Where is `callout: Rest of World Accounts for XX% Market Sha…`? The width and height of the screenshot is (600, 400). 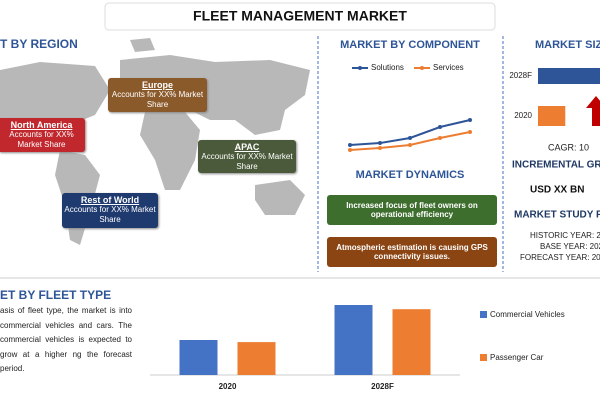
callout: Rest of World Accounts for XX% Market Sha… is located at coordinates (110, 210).